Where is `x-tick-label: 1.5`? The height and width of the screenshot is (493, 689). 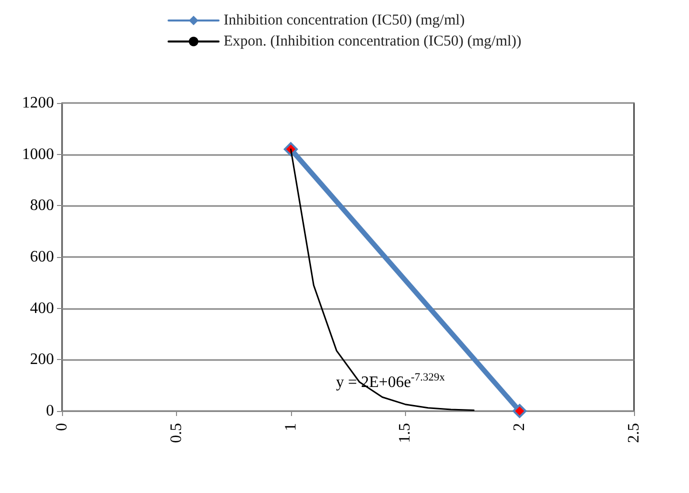 x-tick-label: 1.5 is located at coordinates (405, 433).